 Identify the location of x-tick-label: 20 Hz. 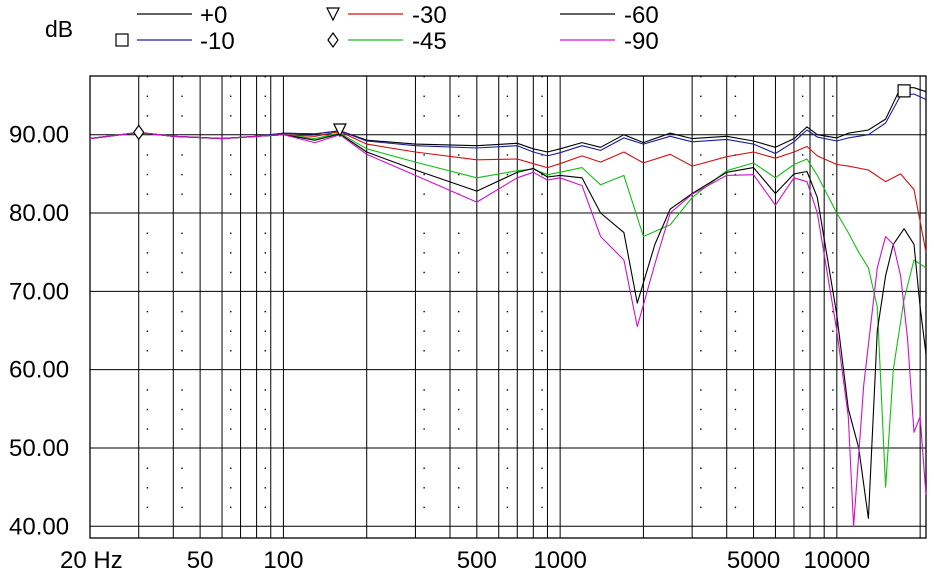
(91, 560).